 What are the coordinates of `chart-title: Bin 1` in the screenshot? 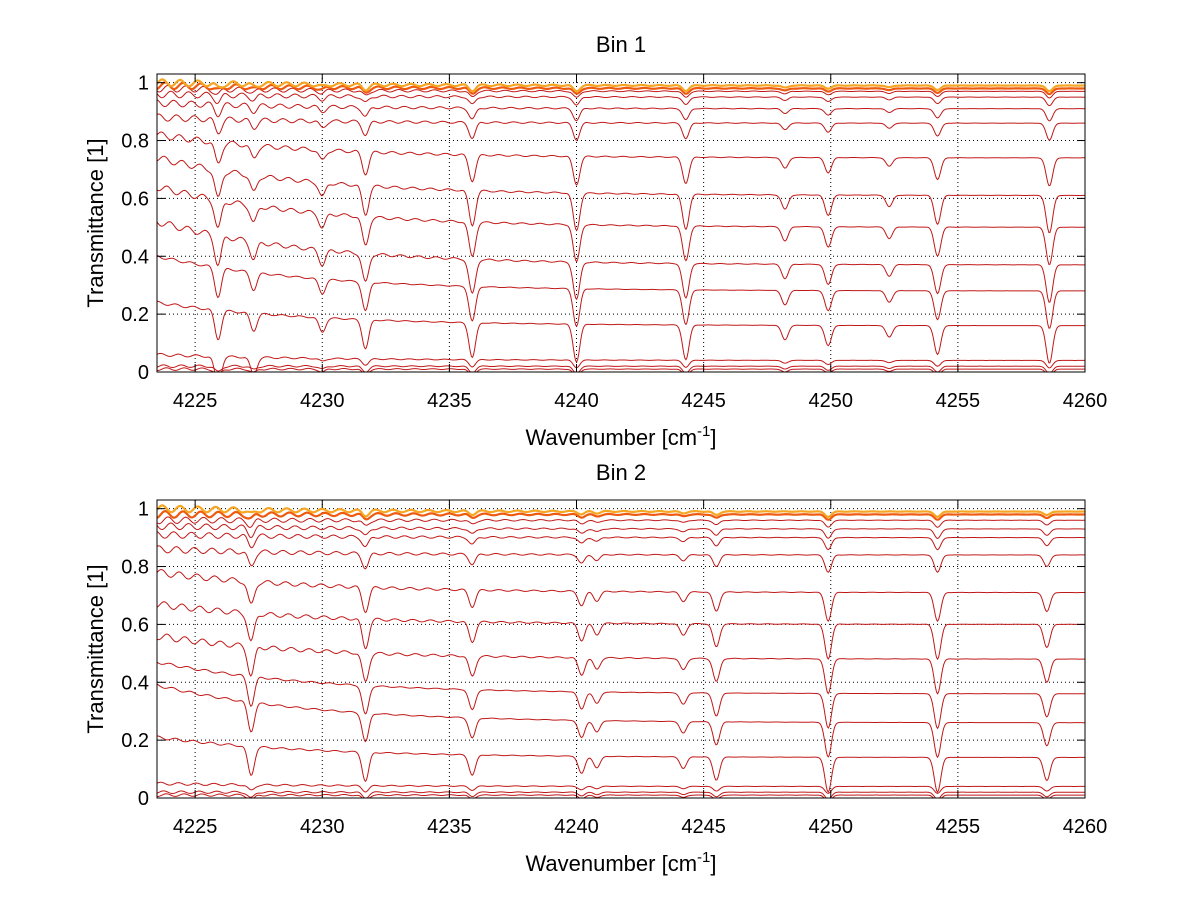 It's located at (621, 44).